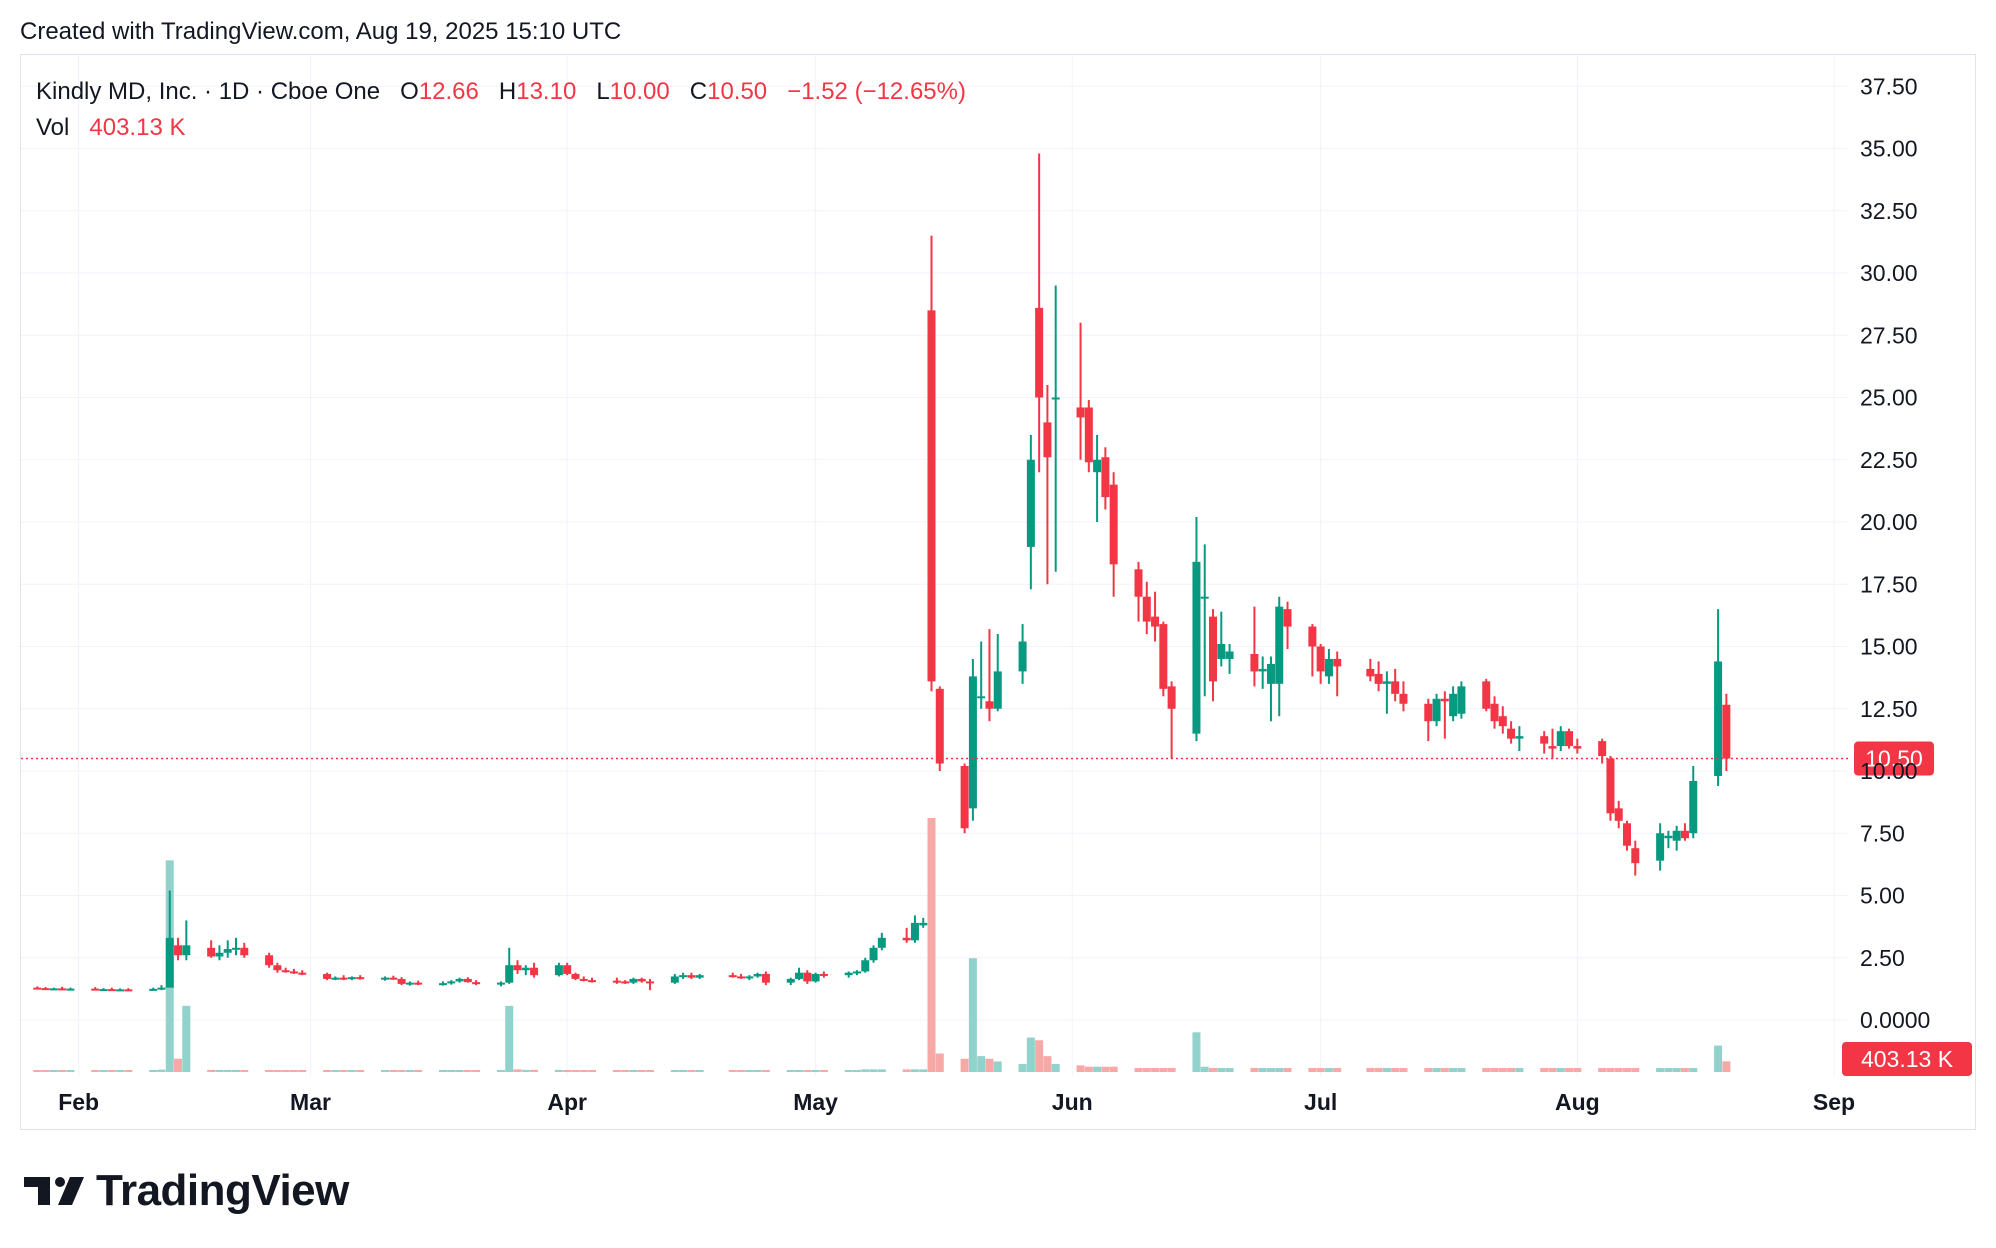  What do you see at coordinates (815, 1102) in the screenshot?
I see `time-tick-label: May` at bounding box center [815, 1102].